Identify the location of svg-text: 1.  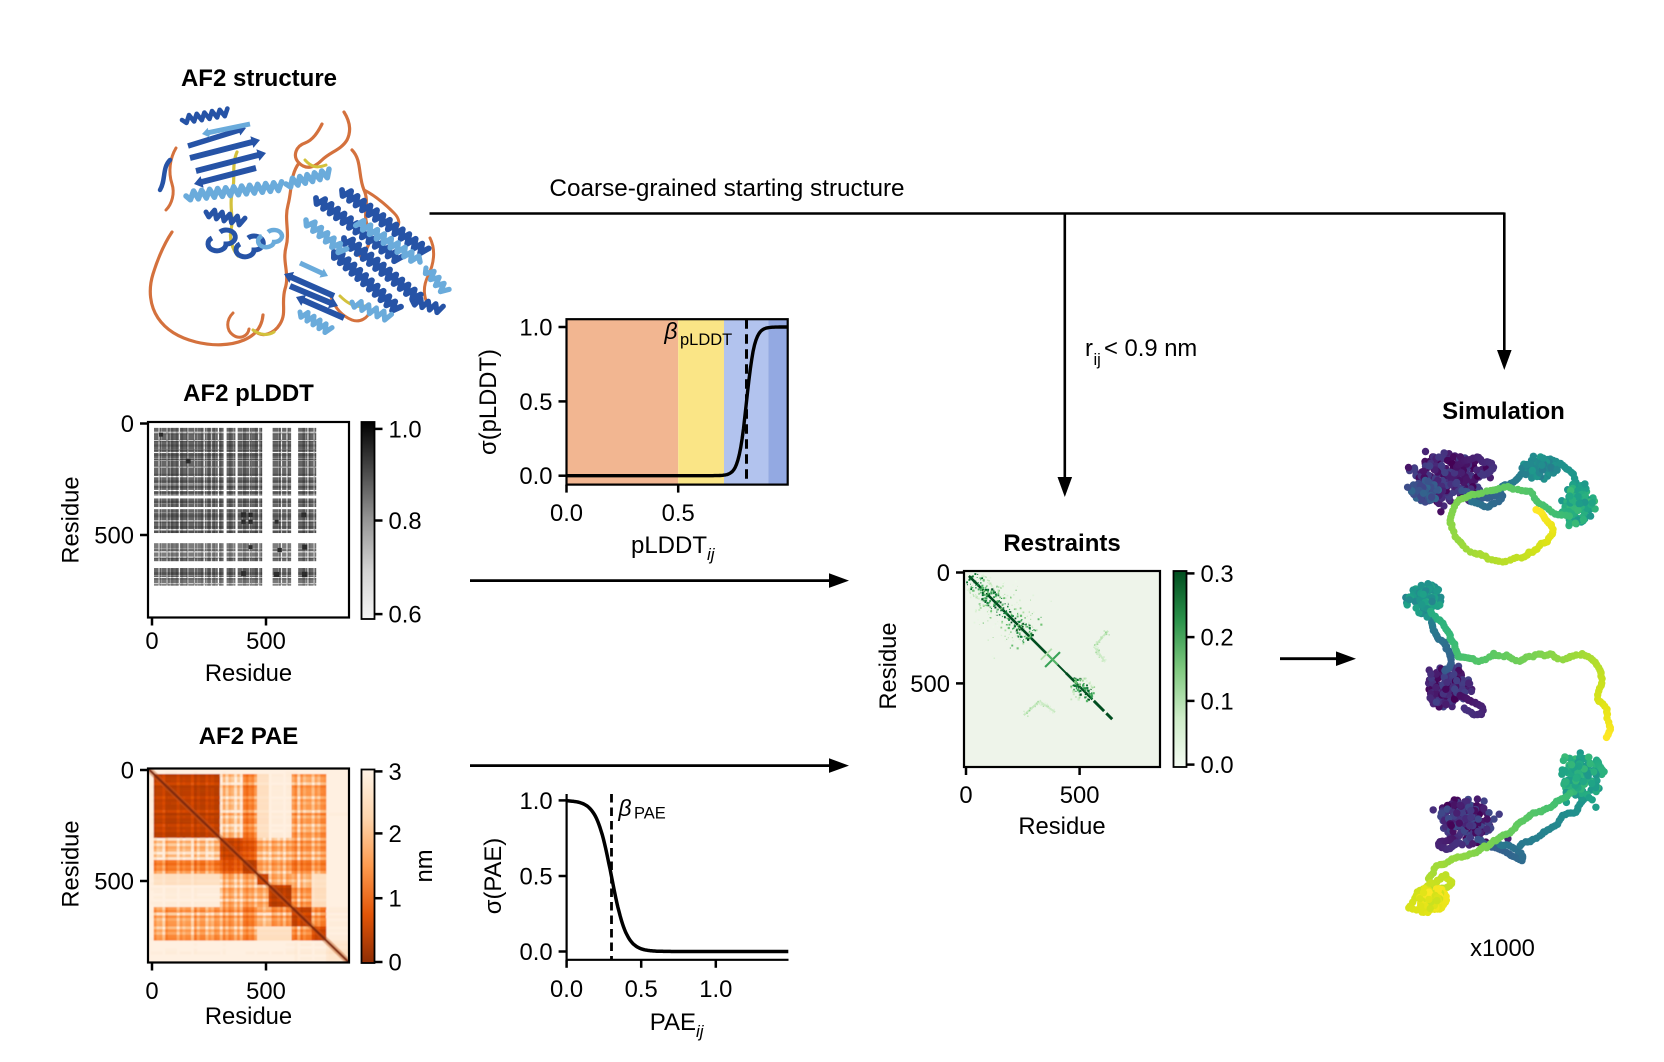
(395, 899).